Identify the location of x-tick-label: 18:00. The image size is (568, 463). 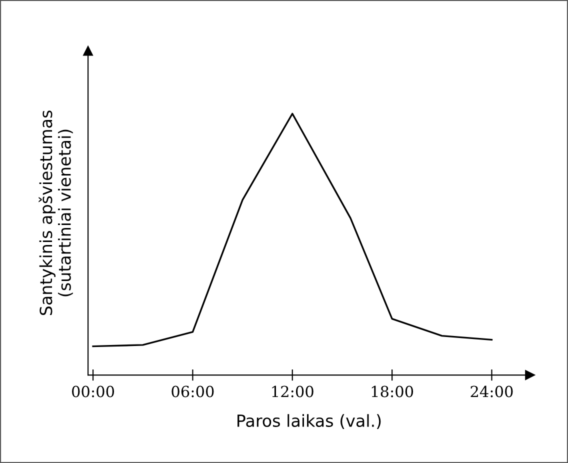
(393, 392).